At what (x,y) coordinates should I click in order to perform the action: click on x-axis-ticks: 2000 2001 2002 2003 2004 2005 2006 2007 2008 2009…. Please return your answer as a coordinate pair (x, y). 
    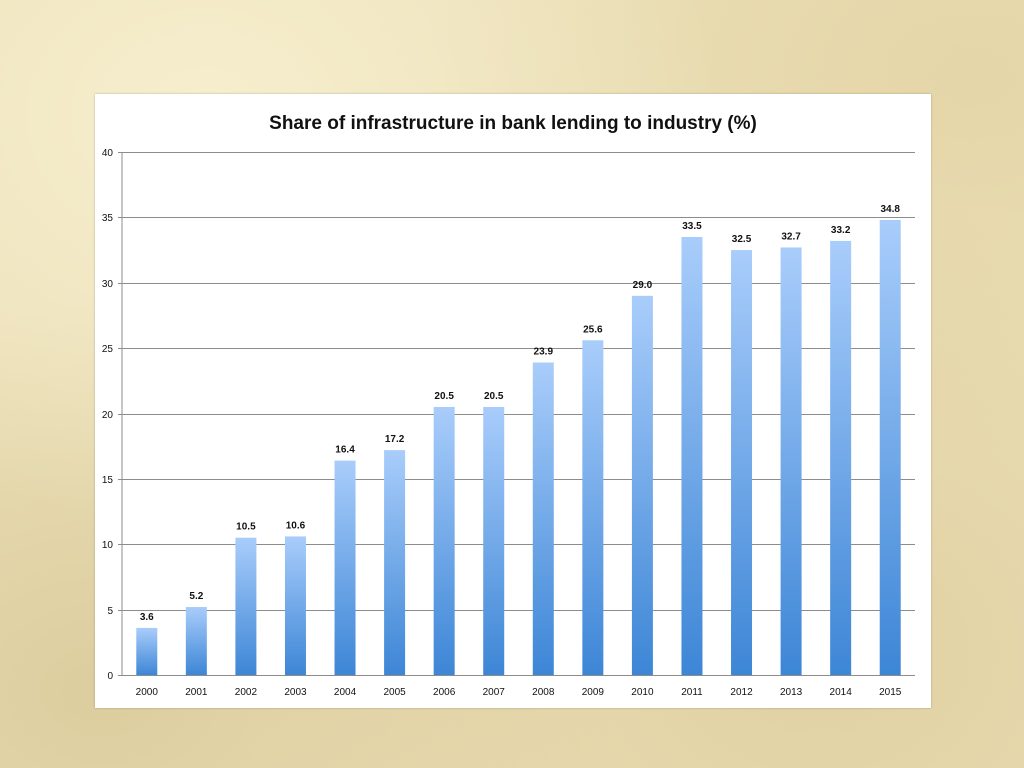
    Looking at the image, I should click on (519, 692).